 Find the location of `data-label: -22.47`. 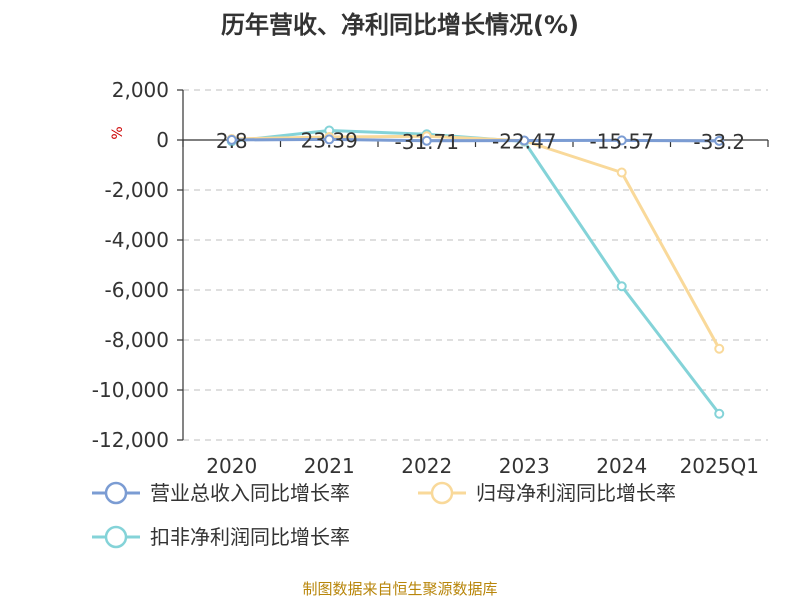

data-label: -22.47 is located at coordinates (524, 142).